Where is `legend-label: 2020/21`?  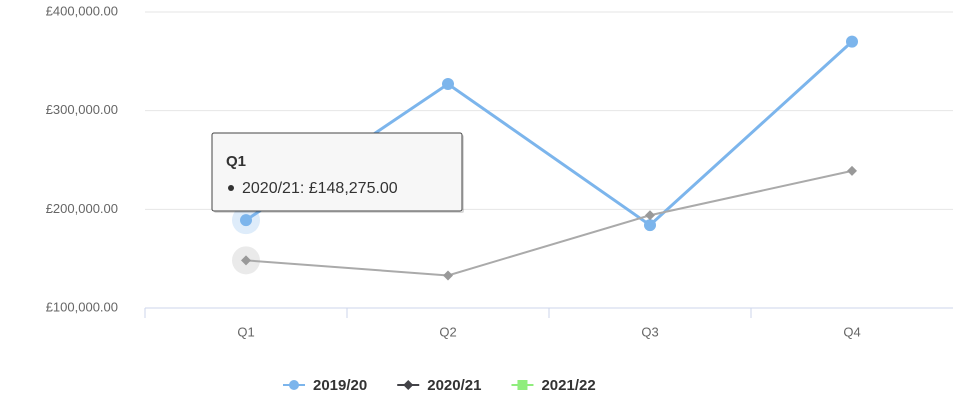 legend-label: 2020/21 is located at coordinates (454, 385).